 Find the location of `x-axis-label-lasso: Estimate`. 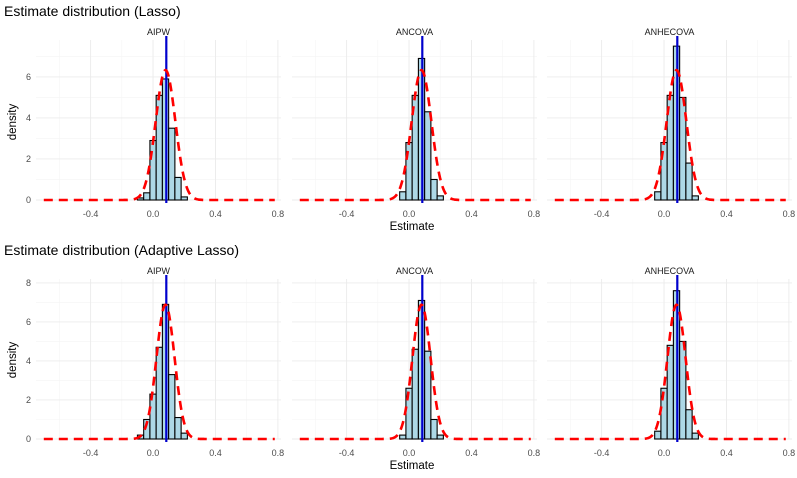

x-axis-label-lasso: Estimate is located at coordinates (412, 227).